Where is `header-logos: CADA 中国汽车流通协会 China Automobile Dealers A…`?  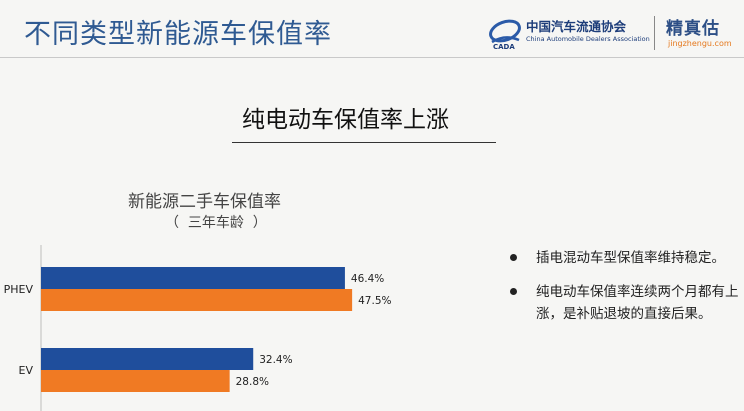
header-logos: CADA 中国汽车流通协会 China Automobile Dealers A… is located at coordinates (613, 34).